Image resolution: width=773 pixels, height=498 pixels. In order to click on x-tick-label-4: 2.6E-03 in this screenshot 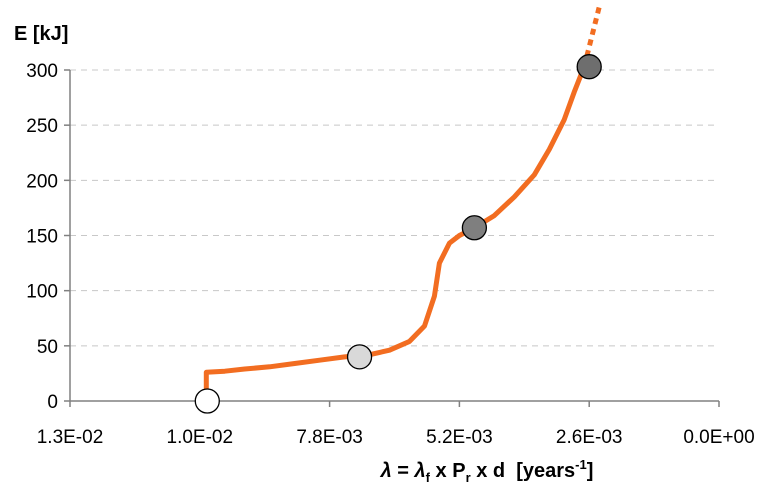, I will do `click(589, 437)`.